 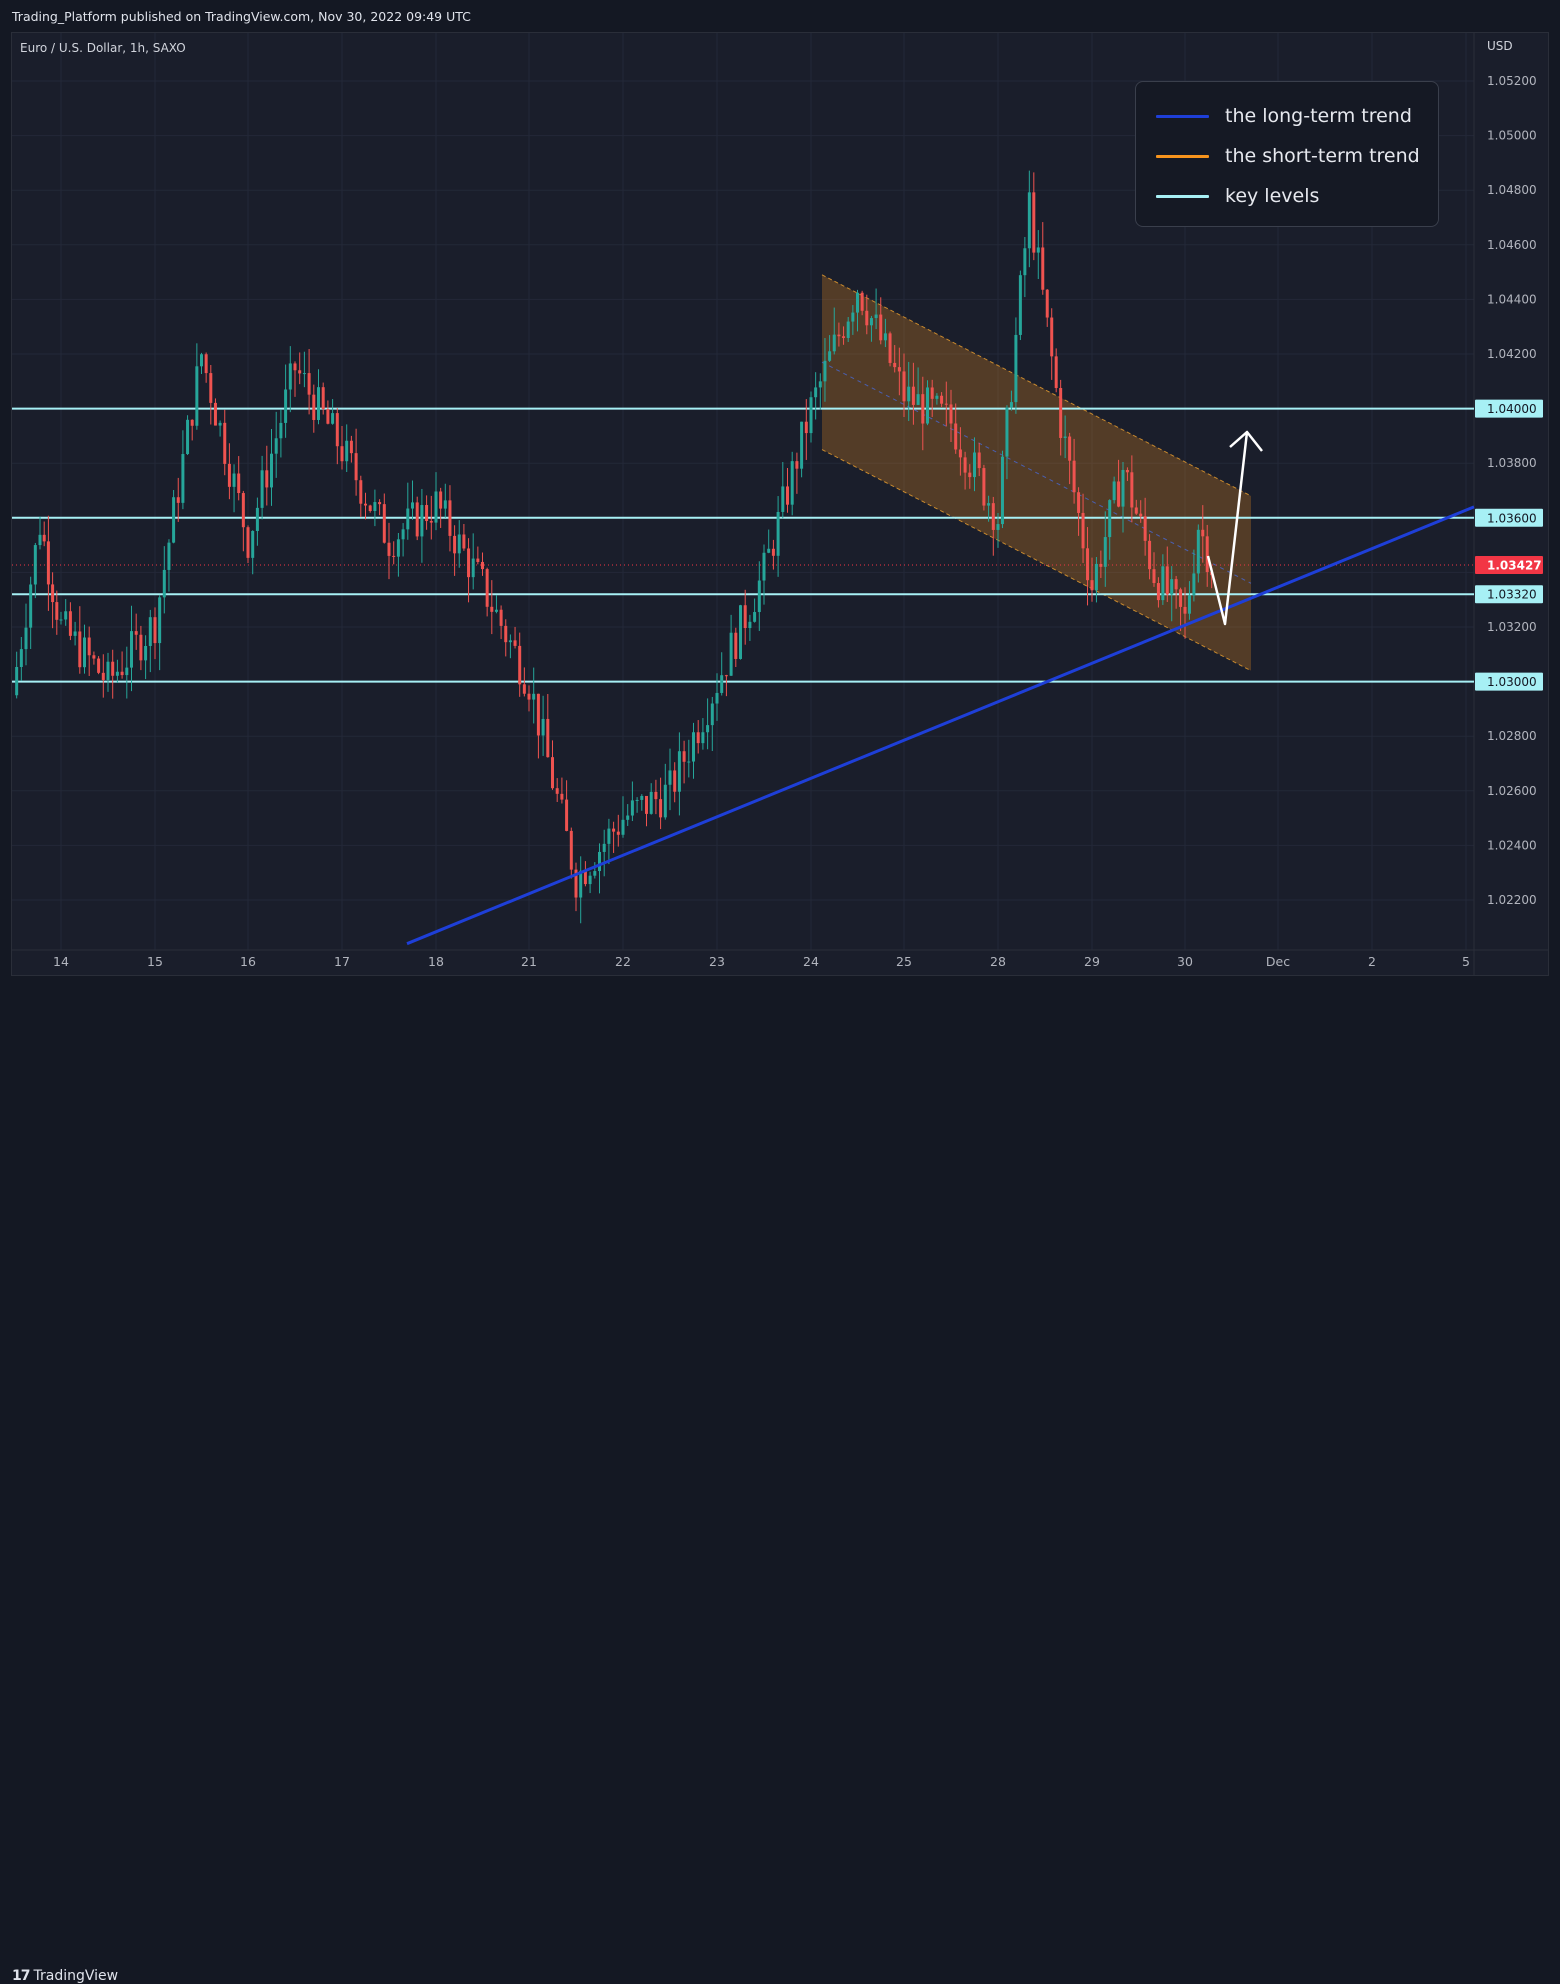 I want to click on legend-swatch-long-term, so click(x=1182, y=116).